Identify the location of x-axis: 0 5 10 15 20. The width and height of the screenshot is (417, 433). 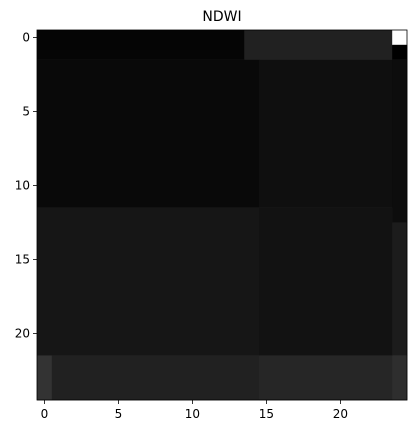
(194, 410).